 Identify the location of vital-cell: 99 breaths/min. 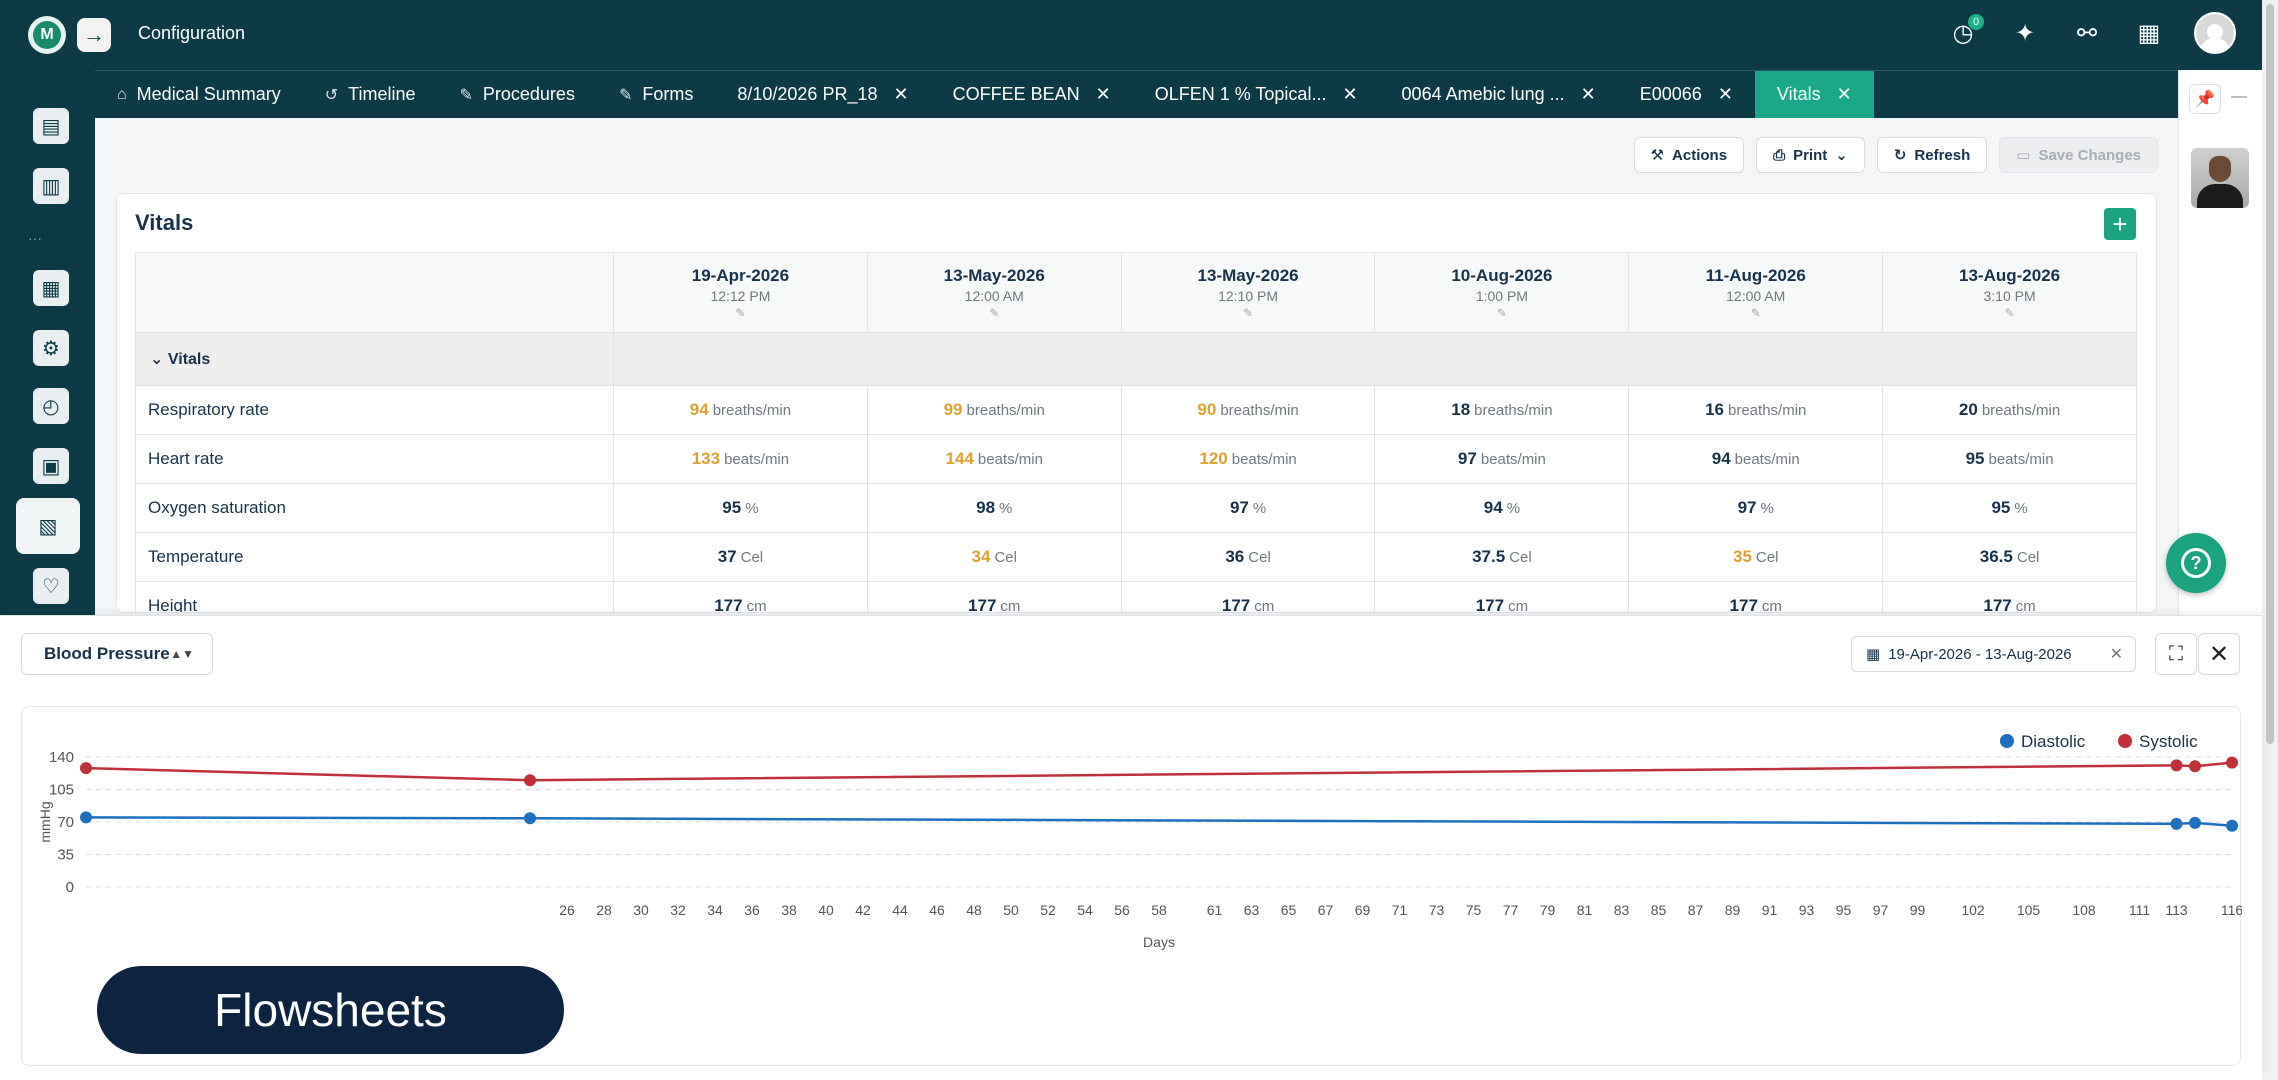
(994, 410).